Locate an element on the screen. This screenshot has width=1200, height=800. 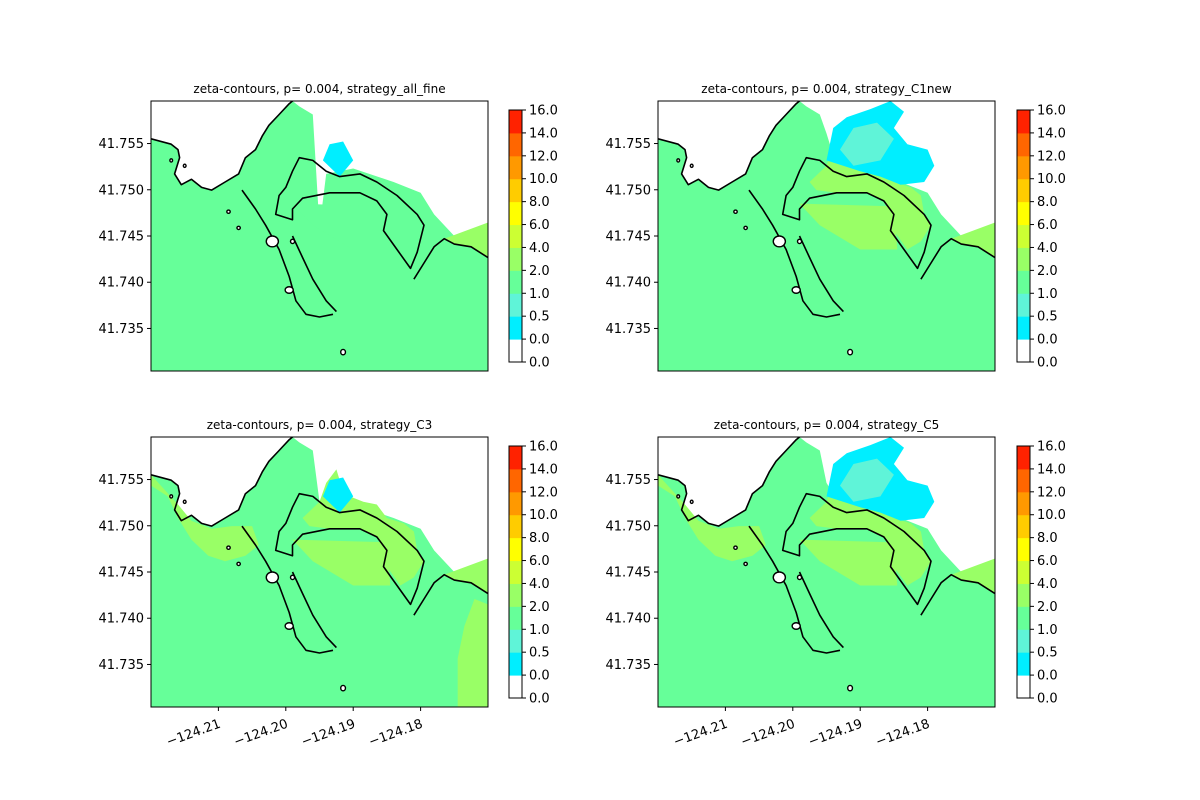
colorbar-tick-label: 4.0 is located at coordinates (539, 248).